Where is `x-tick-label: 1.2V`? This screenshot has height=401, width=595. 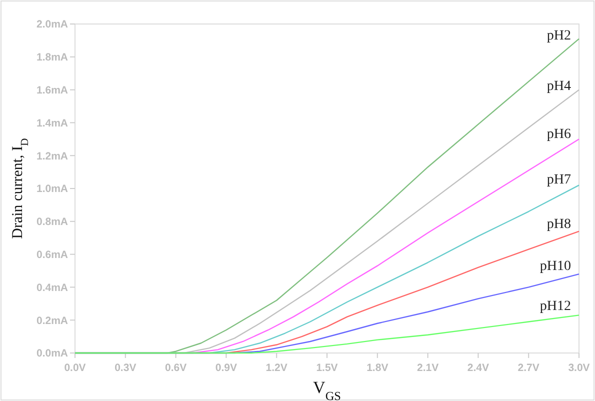
x-tick-label: 1.2V is located at coordinates (277, 368).